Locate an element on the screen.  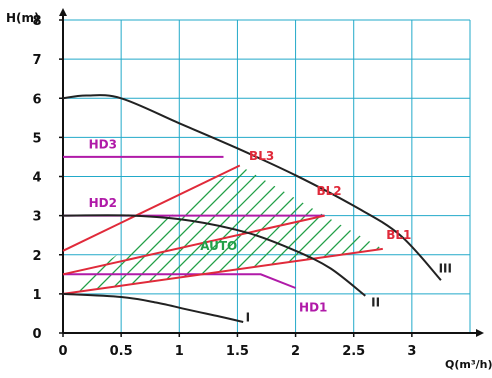
hd-line-hd1 is located at coordinates (179, 281).